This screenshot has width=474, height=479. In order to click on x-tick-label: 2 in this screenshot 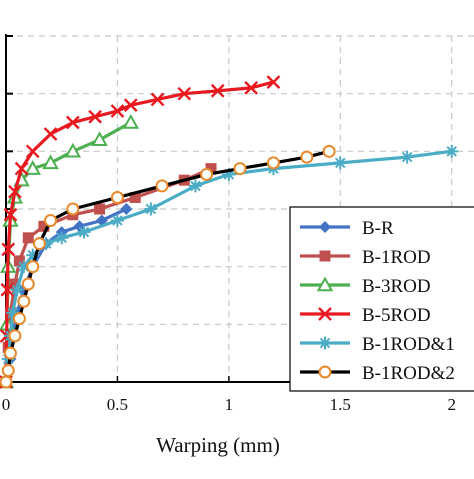, I will do `click(451, 404)`.